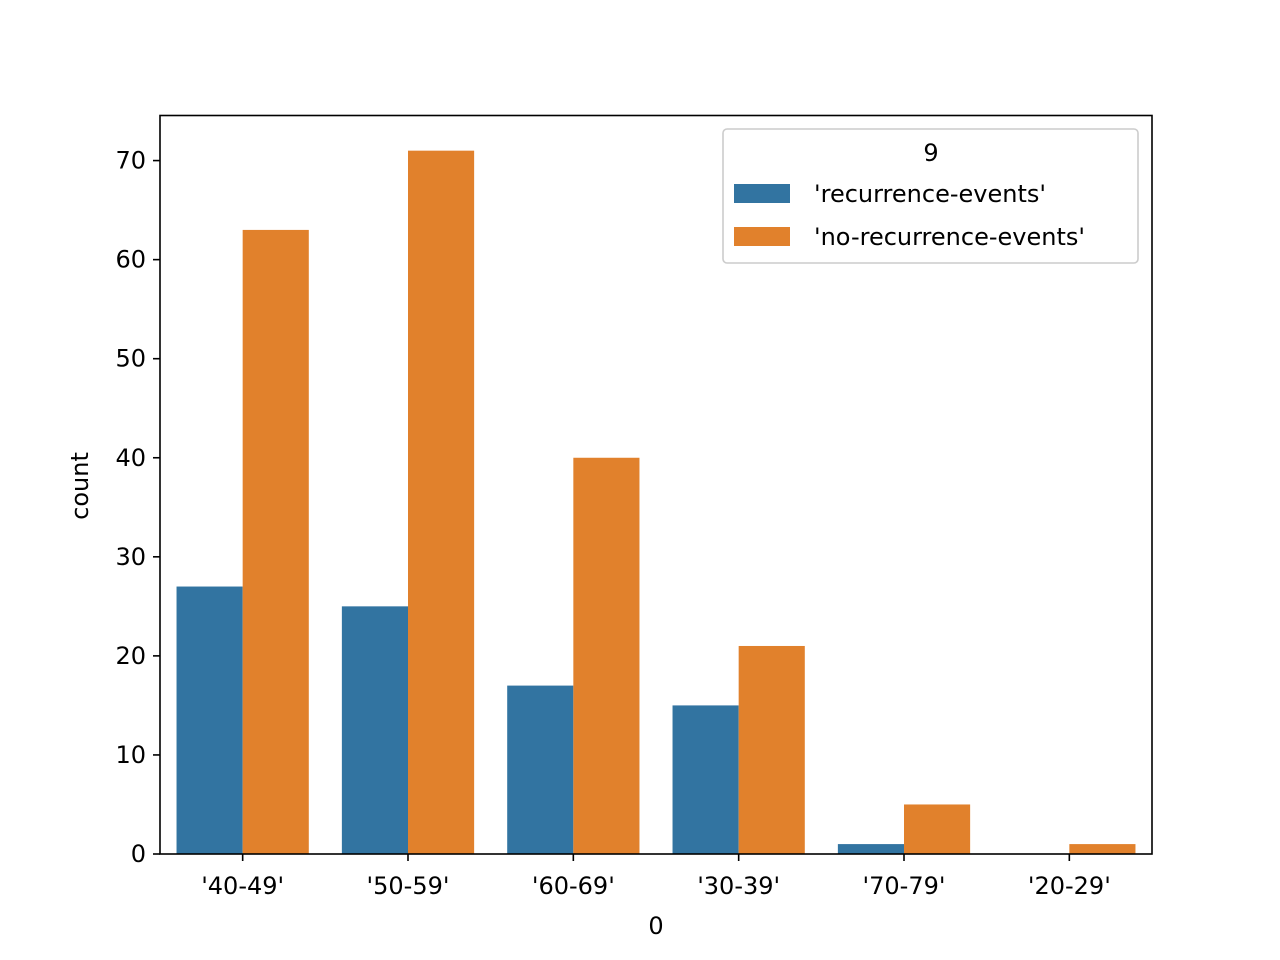 Image resolution: width=1280 pixels, height=960 pixels. What do you see at coordinates (130, 161) in the screenshot?
I see `y-tick-label: 70` at bounding box center [130, 161].